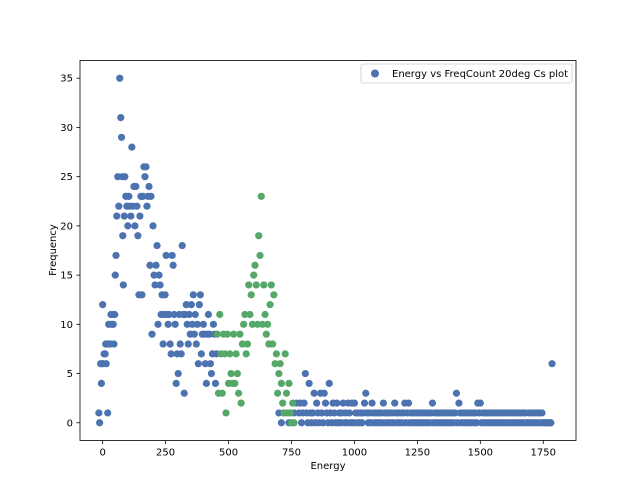  I want to click on legend-box, so click(466, 73).